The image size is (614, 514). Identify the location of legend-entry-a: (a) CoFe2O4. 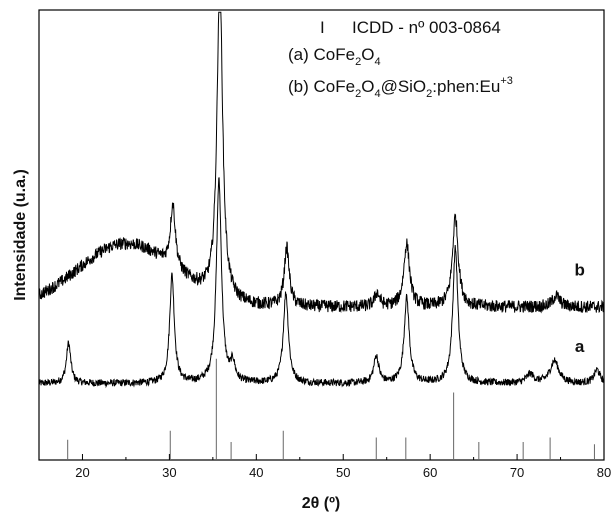
(334, 56).